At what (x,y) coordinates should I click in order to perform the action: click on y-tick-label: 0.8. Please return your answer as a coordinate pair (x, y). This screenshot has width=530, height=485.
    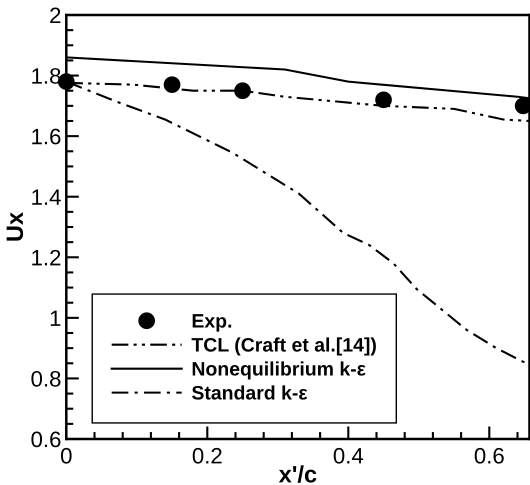
    Looking at the image, I should click on (45, 378).